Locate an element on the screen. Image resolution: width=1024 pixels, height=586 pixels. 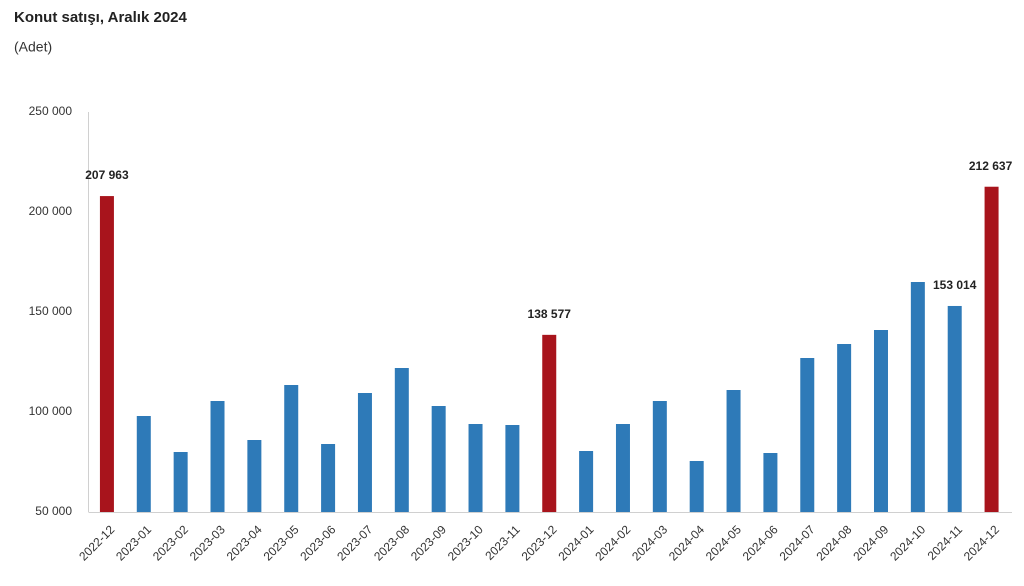
x-tick-label: 2024-09 is located at coordinates (870, 542).